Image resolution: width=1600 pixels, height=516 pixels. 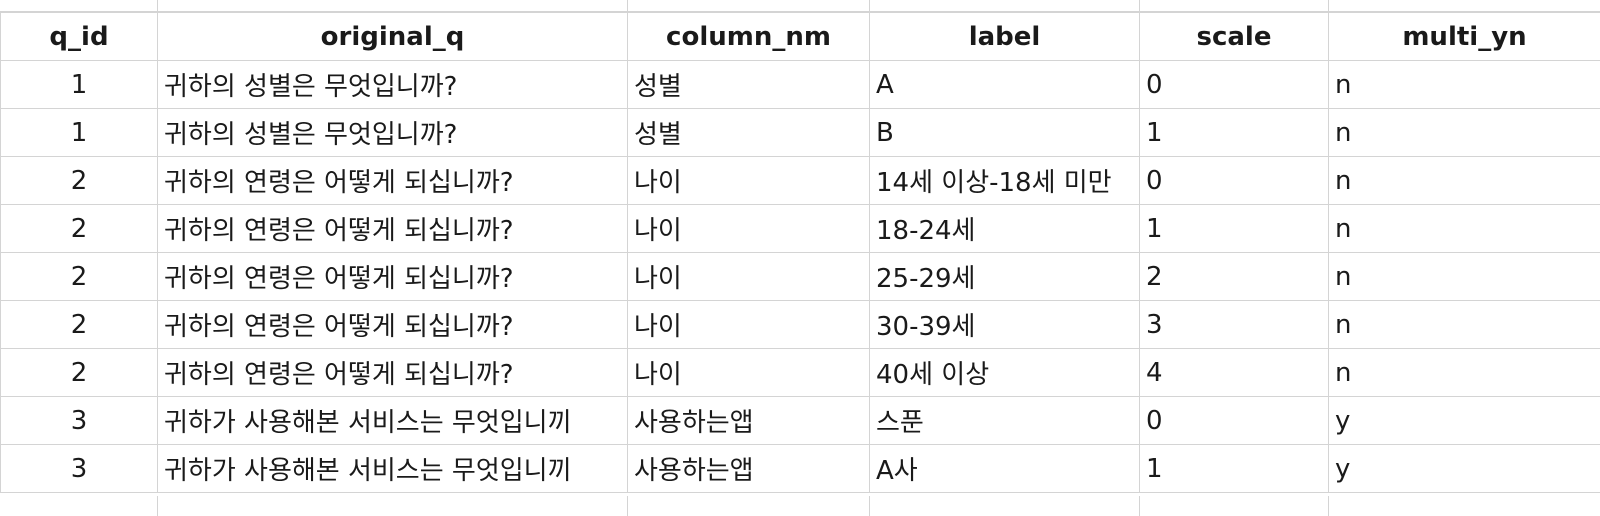 What do you see at coordinates (1234, 324) in the screenshot?
I see `cell-scale: 3` at bounding box center [1234, 324].